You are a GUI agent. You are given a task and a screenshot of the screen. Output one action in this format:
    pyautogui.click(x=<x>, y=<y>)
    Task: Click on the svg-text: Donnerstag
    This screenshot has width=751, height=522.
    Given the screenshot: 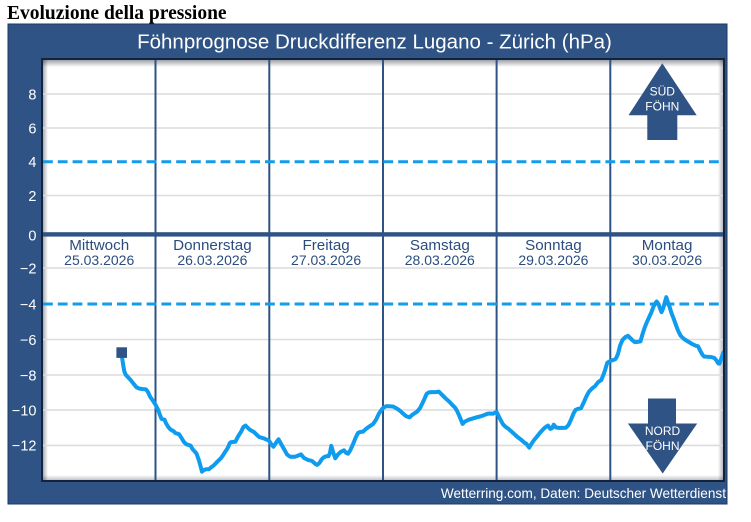 What is the action you would take?
    pyautogui.click(x=212, y=245)
    